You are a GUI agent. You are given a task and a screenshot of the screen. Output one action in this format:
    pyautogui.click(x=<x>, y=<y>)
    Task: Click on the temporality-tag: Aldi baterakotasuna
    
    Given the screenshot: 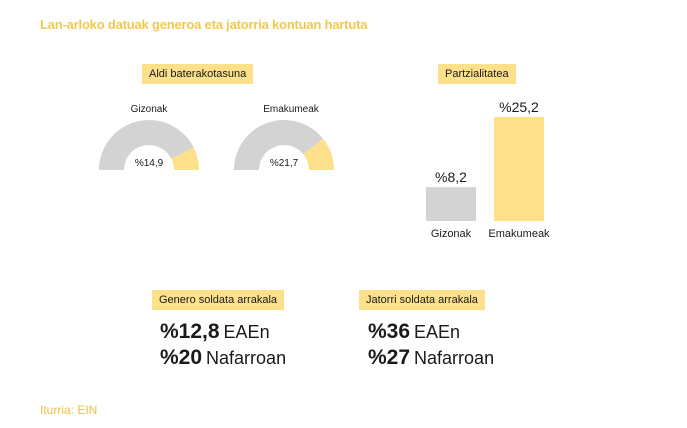 What is the action you would take?
    pyautogui.click(x=198, y=74)
    